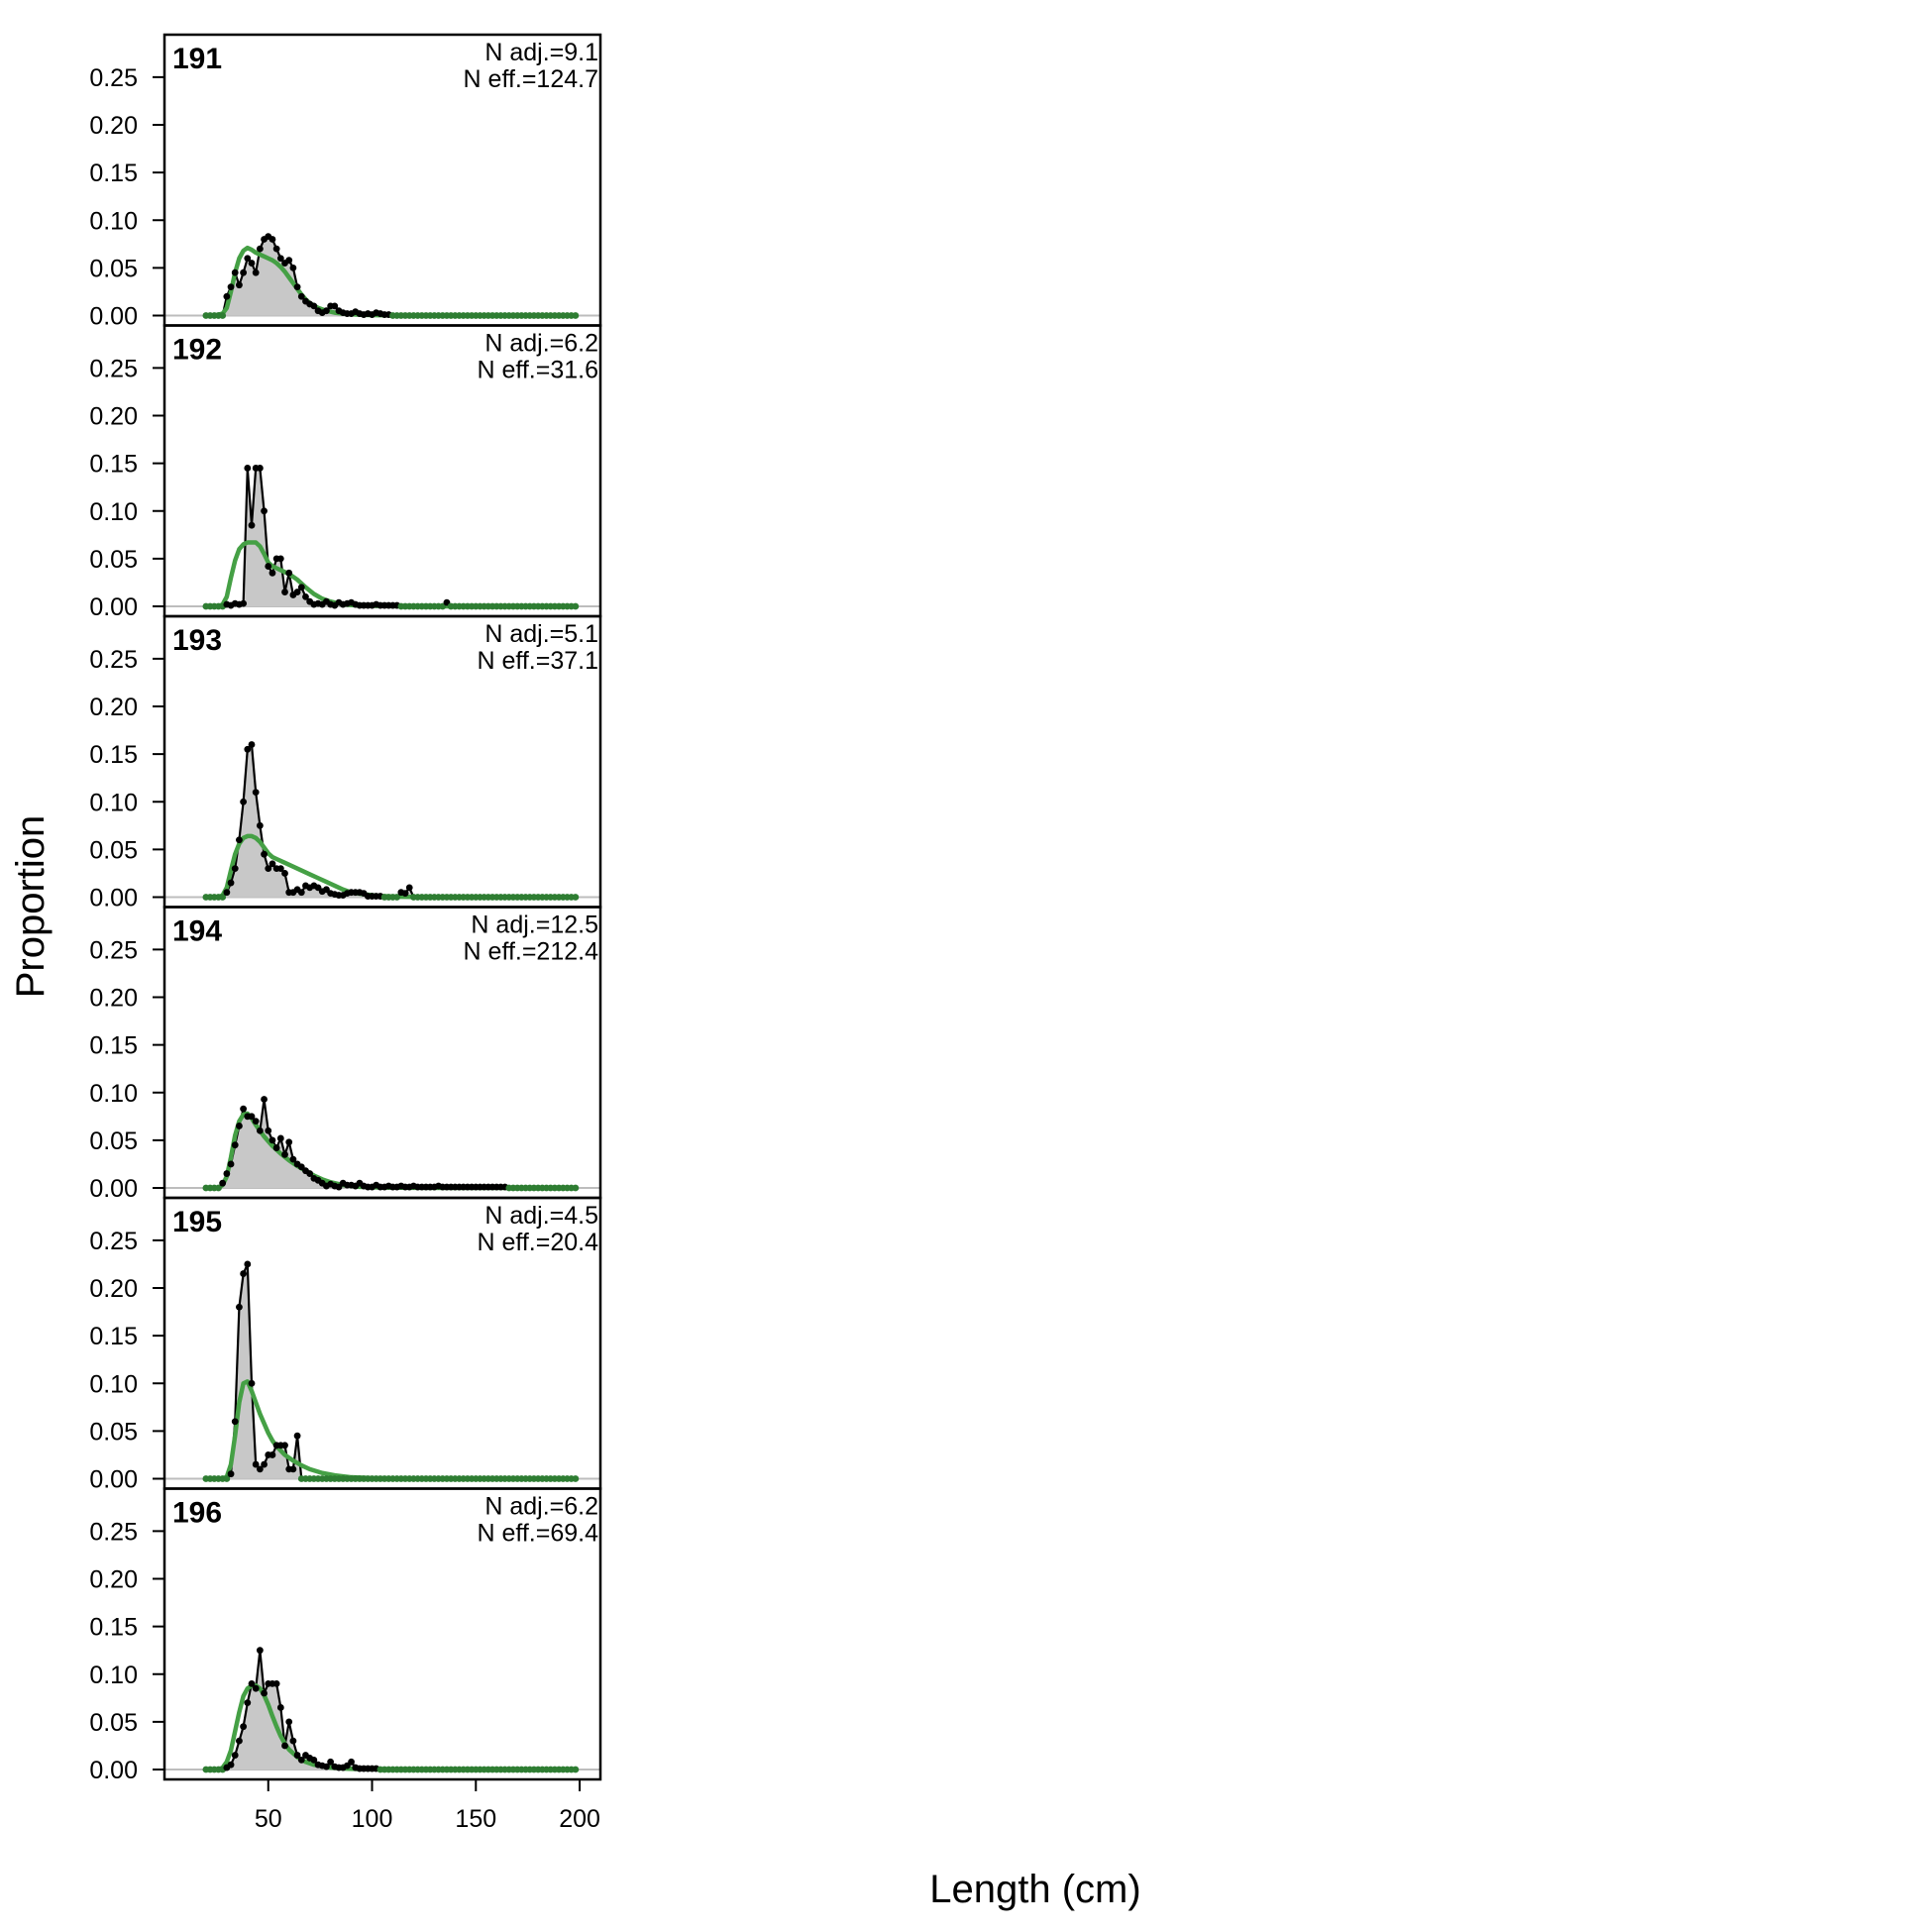 This screenshot has width=1932, height=1932. Describe the element at coordinates (197, 1513) in the screenshot. I see `panel-label: 196` at that location.